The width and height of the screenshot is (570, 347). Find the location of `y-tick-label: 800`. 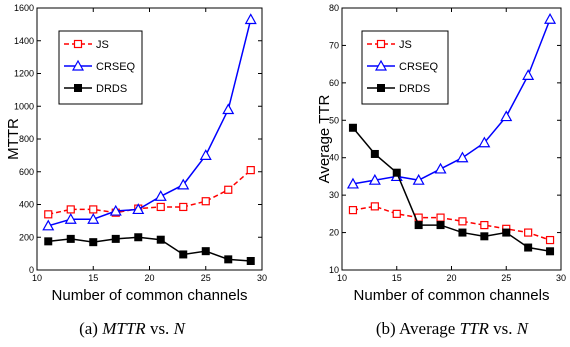

y-tick-label: 800 is located at coordinates (26, 139).